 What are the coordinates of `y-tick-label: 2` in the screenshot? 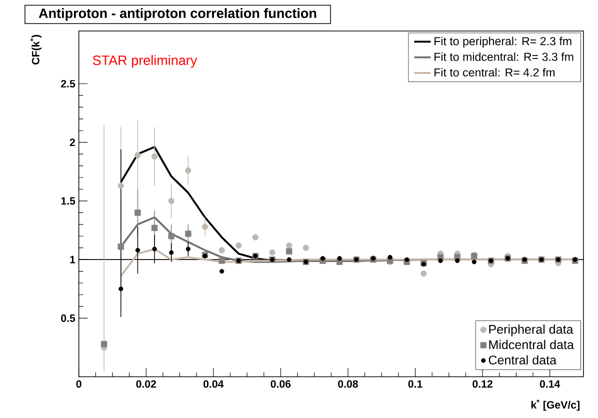 It's located at (72, 142).